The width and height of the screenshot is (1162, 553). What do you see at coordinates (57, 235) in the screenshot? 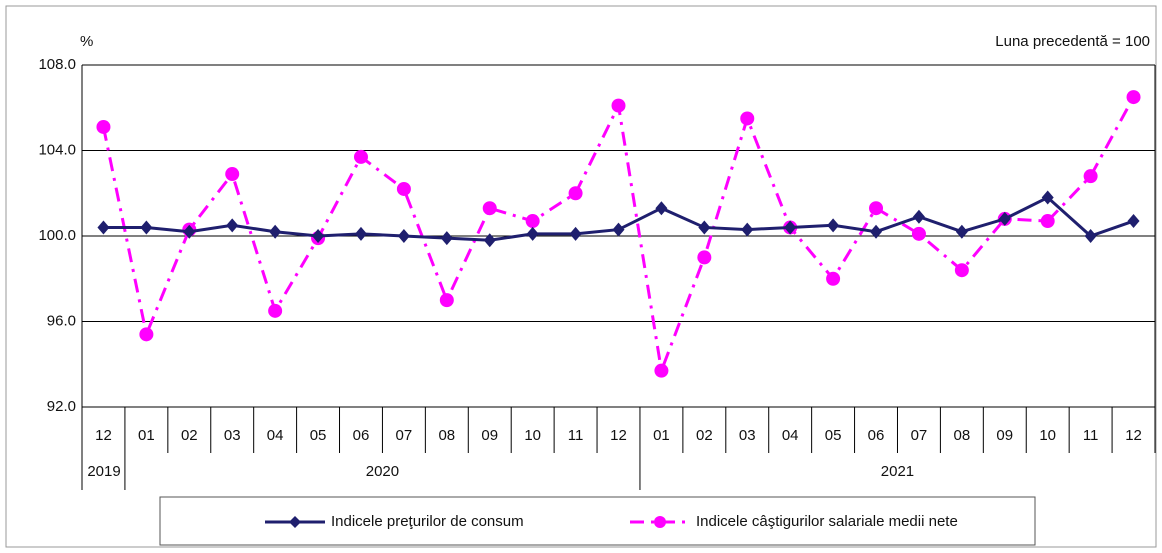
I see `y-tick-label: 100.0` at bounding box center [57, 235].